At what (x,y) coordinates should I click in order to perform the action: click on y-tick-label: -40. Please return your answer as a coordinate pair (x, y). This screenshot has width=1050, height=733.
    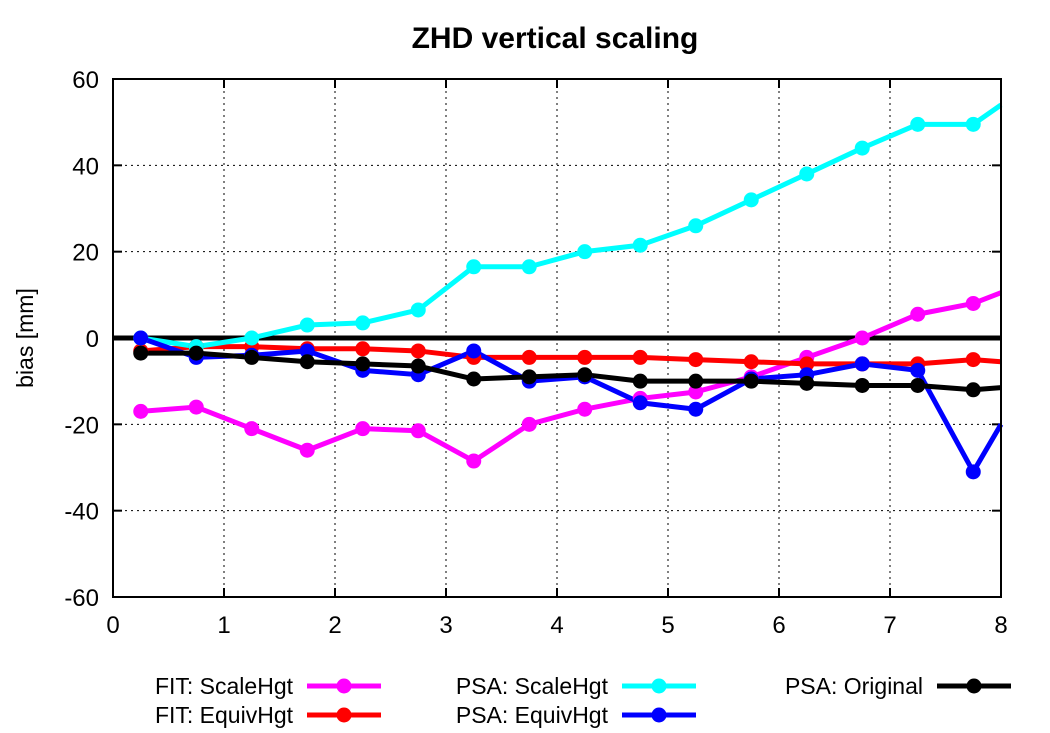
    Looking at the image, I should click on (81, 512).